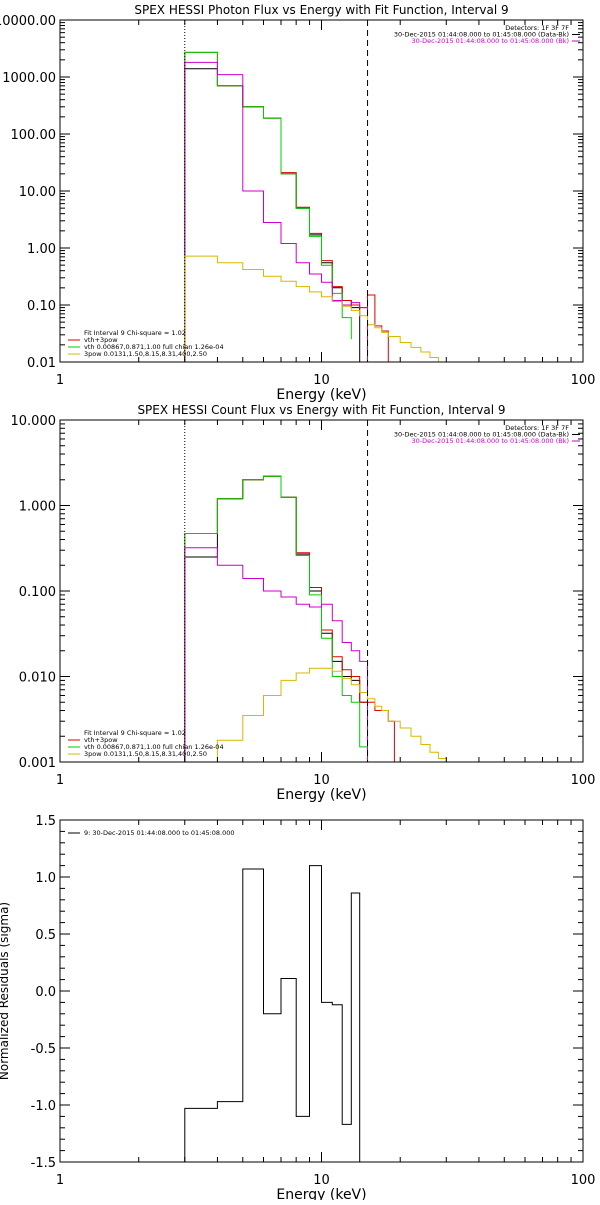  I want to click on residual-x-tick-label: 100, so click(583, 1180).